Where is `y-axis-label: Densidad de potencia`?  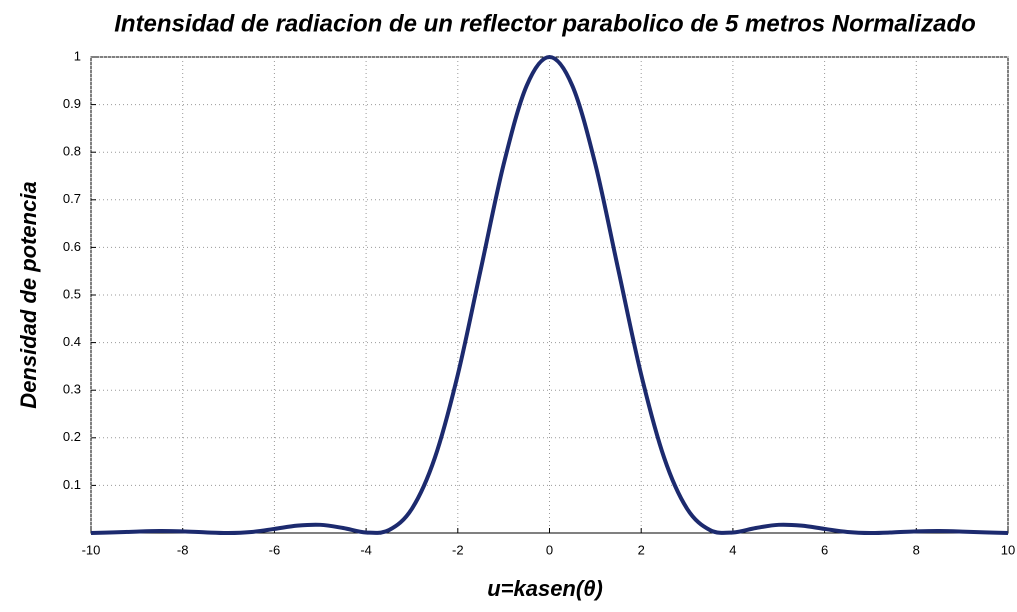 y-axis-label: Densidad de potencia is located at coordinates (28, 294).